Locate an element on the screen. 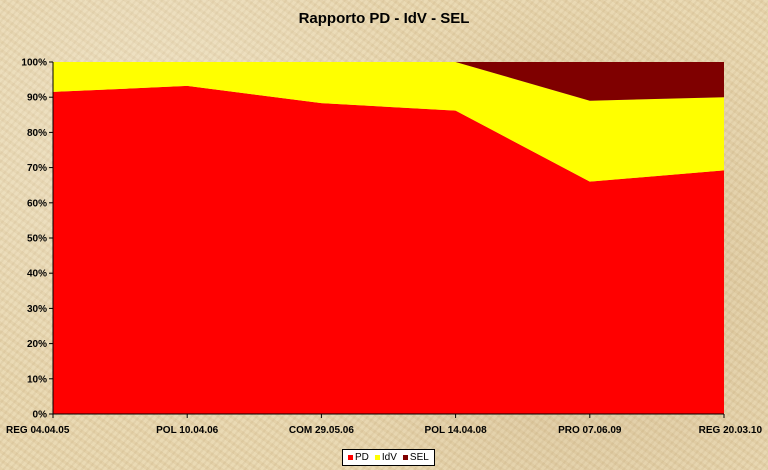  legend-label: IdV is located at coordinates (389, 457).